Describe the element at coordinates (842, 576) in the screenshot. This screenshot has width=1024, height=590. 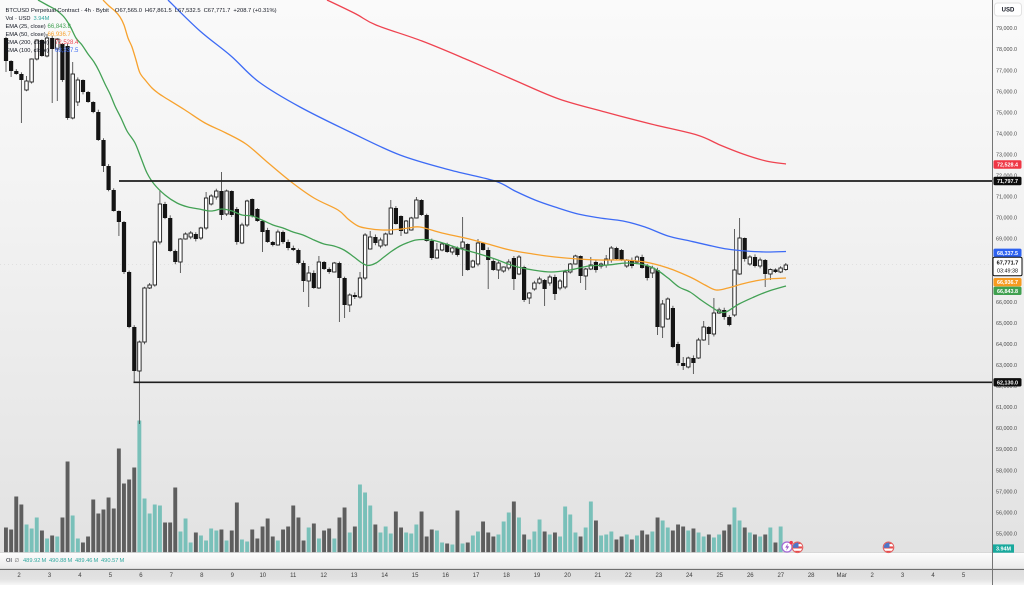
I see `svg-text: Mar` at that location.